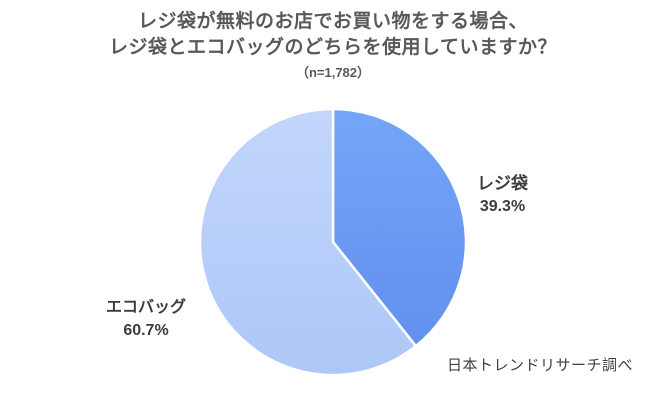 Image resolution: width=666 pixels, height=400 pixels. What do you see at coordinates (333, 47) in the screenshot?
I see `chart-title-line2: レジ袋とエコバッグのどちらを使用していますか？` at bounding box center [333, 47].